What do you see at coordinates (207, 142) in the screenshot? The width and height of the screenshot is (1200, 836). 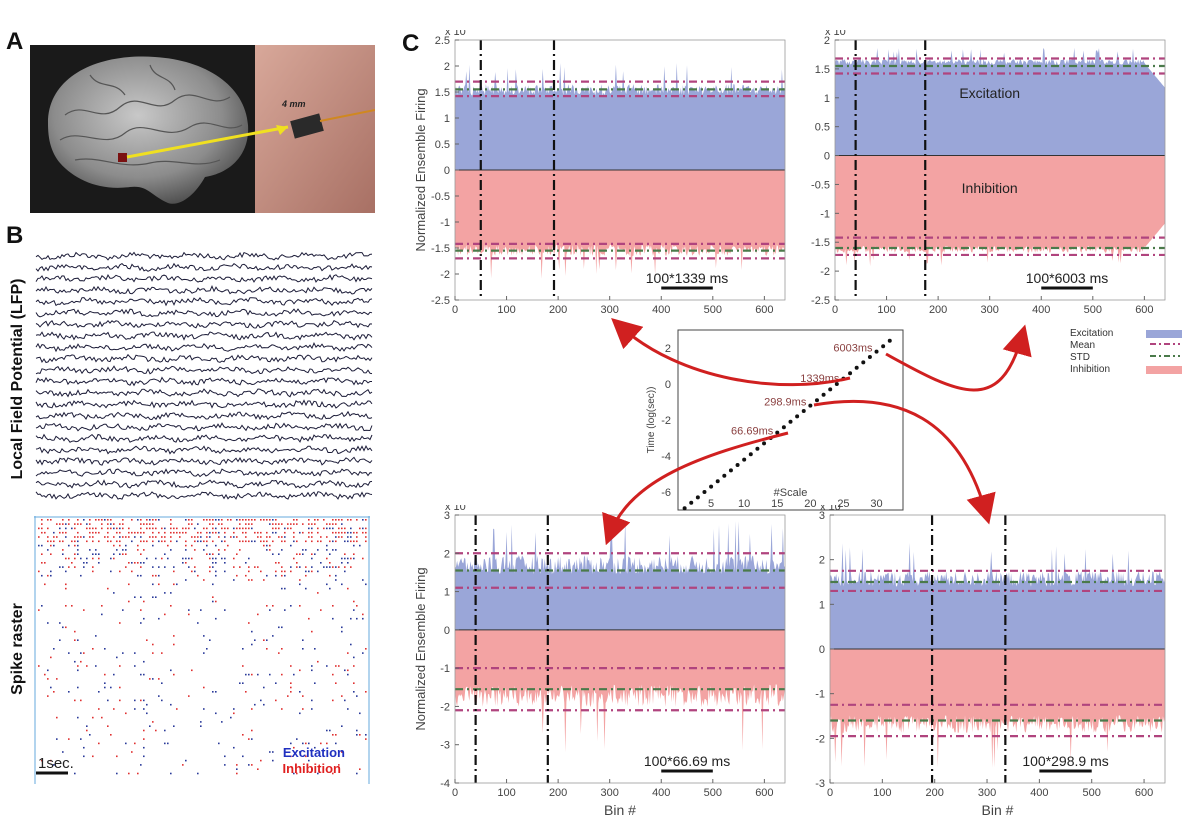 I see `pointer-arrow` at bounding box center [207, 142].